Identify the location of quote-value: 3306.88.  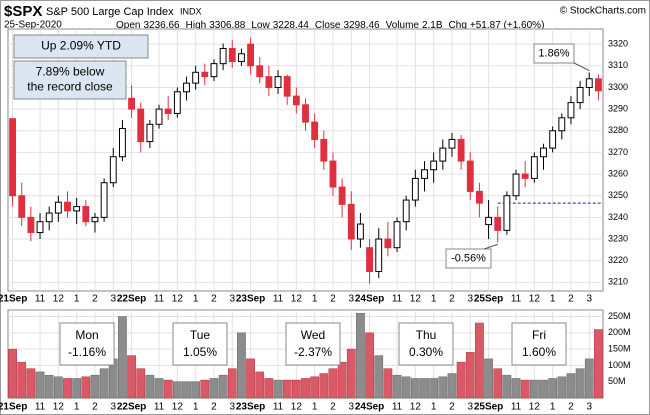
(227, 25).